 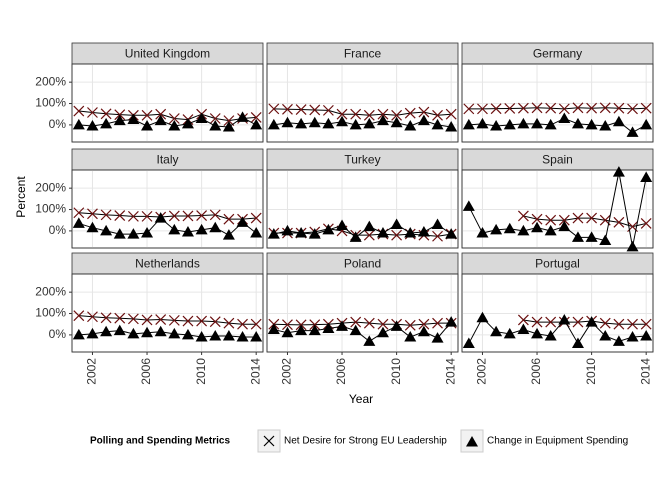 I want to click on x-axis-label: Year, so click(x=361, y=399).